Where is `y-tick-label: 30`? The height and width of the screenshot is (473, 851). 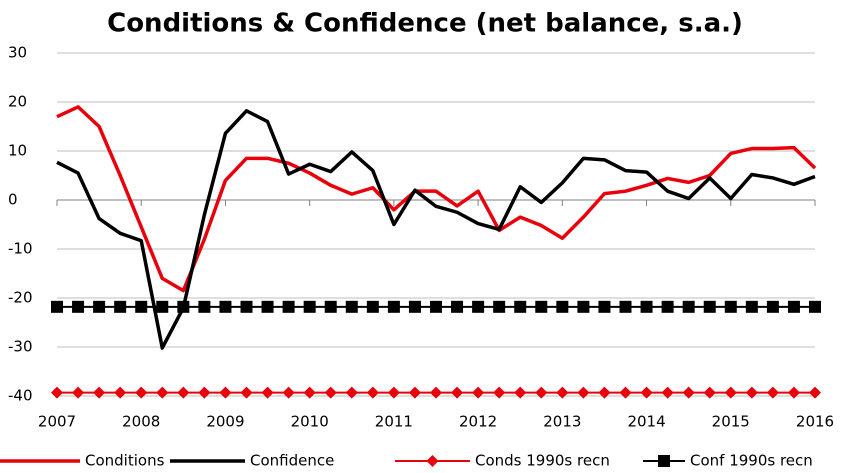 y-tick-label: 30 is located at coordinates (17, 53).